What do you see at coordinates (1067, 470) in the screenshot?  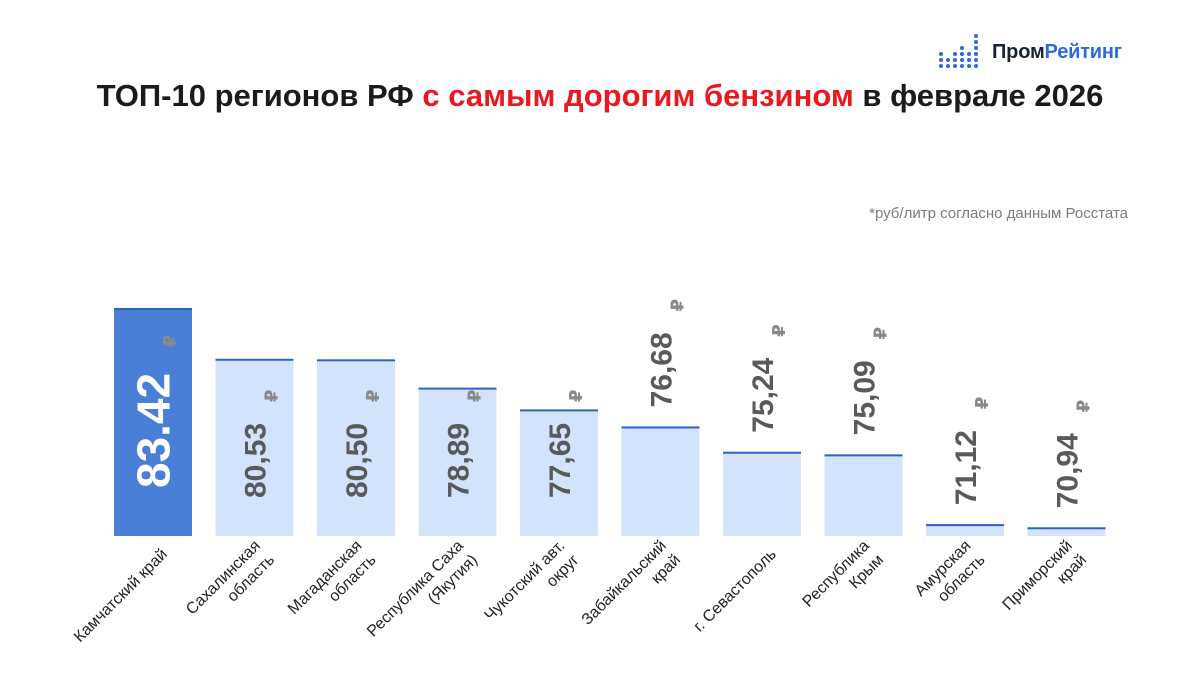 I see `value-label: 70,94` at bounding box center [1067, 470].